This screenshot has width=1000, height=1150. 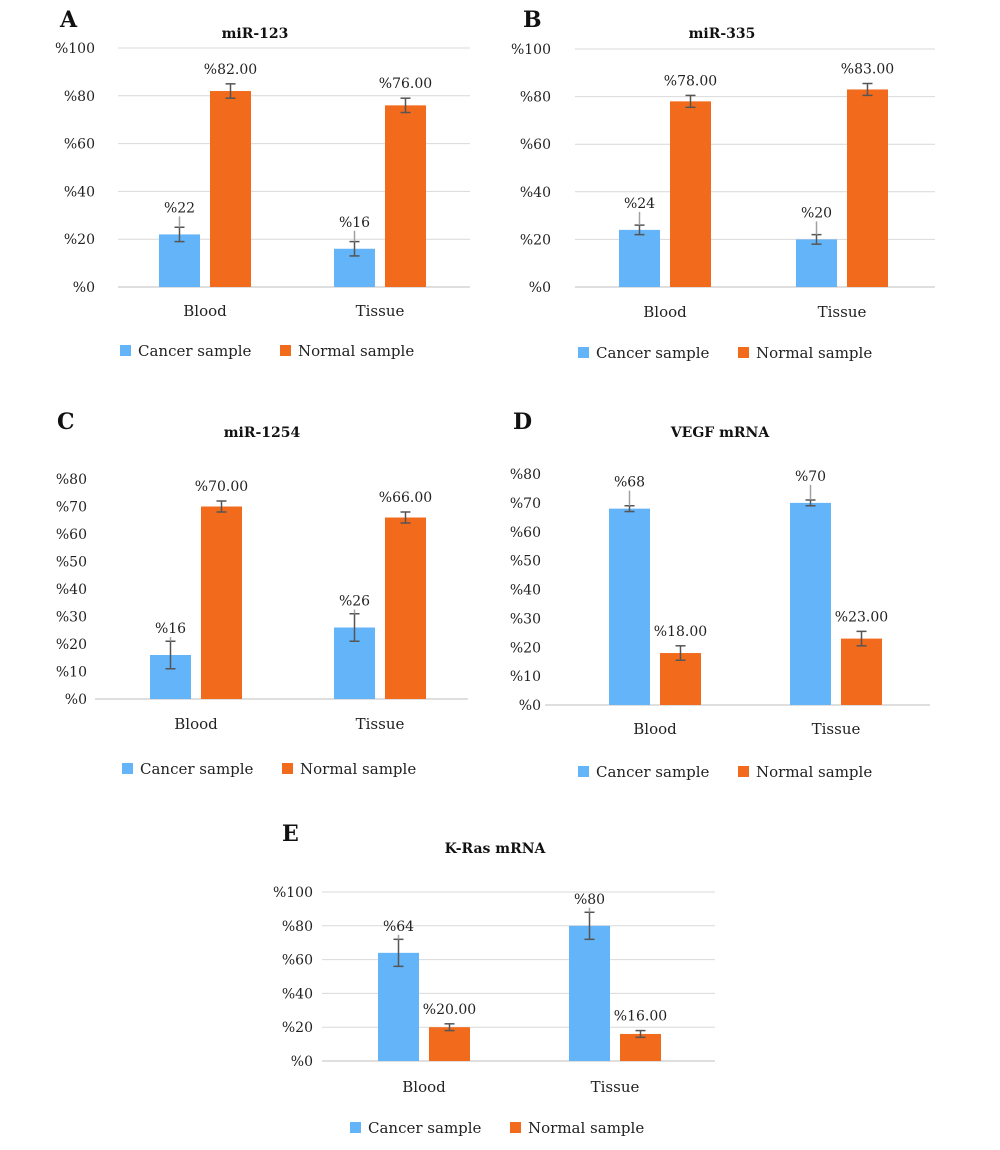 I want to click on y-tick-label: %50, so click(x=71, y=563).